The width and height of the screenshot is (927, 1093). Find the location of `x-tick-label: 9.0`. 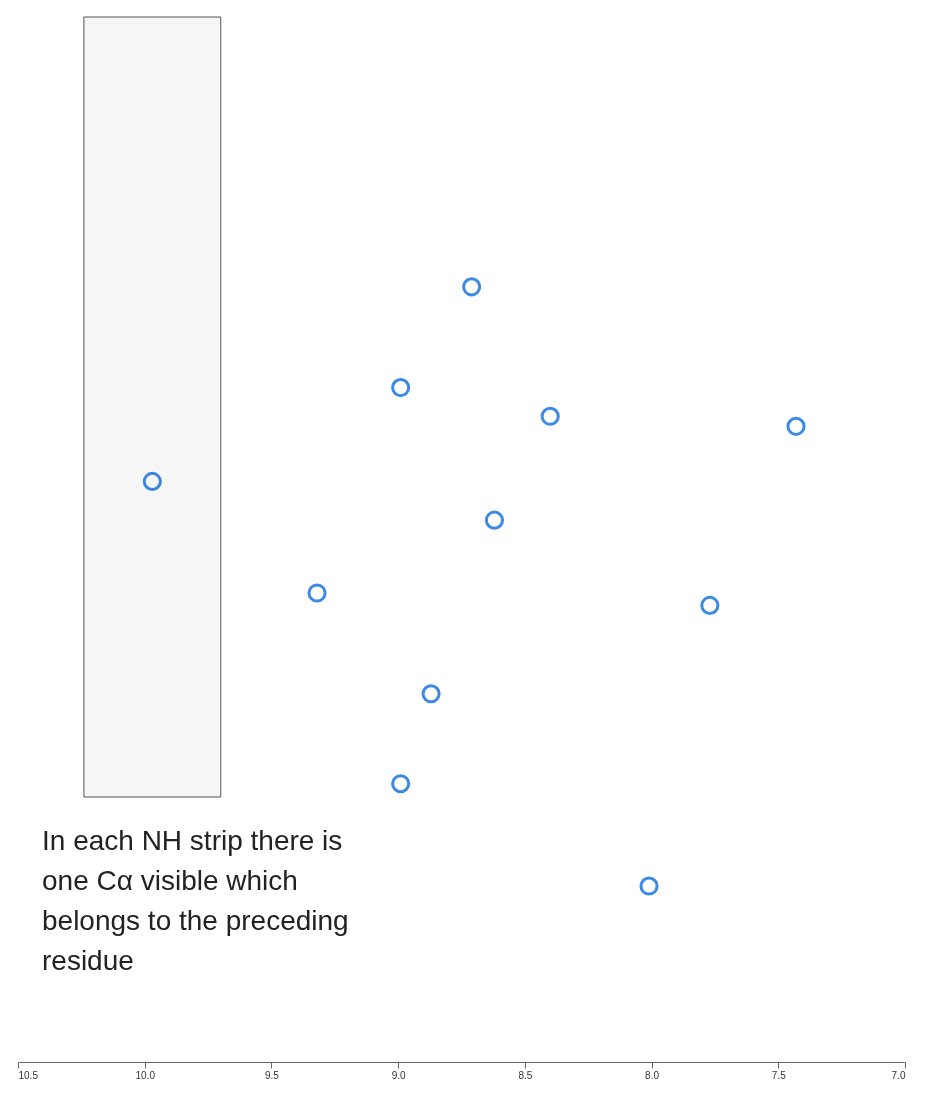

x-tick-label: 9.0 is located at coordinates (399, 1075).